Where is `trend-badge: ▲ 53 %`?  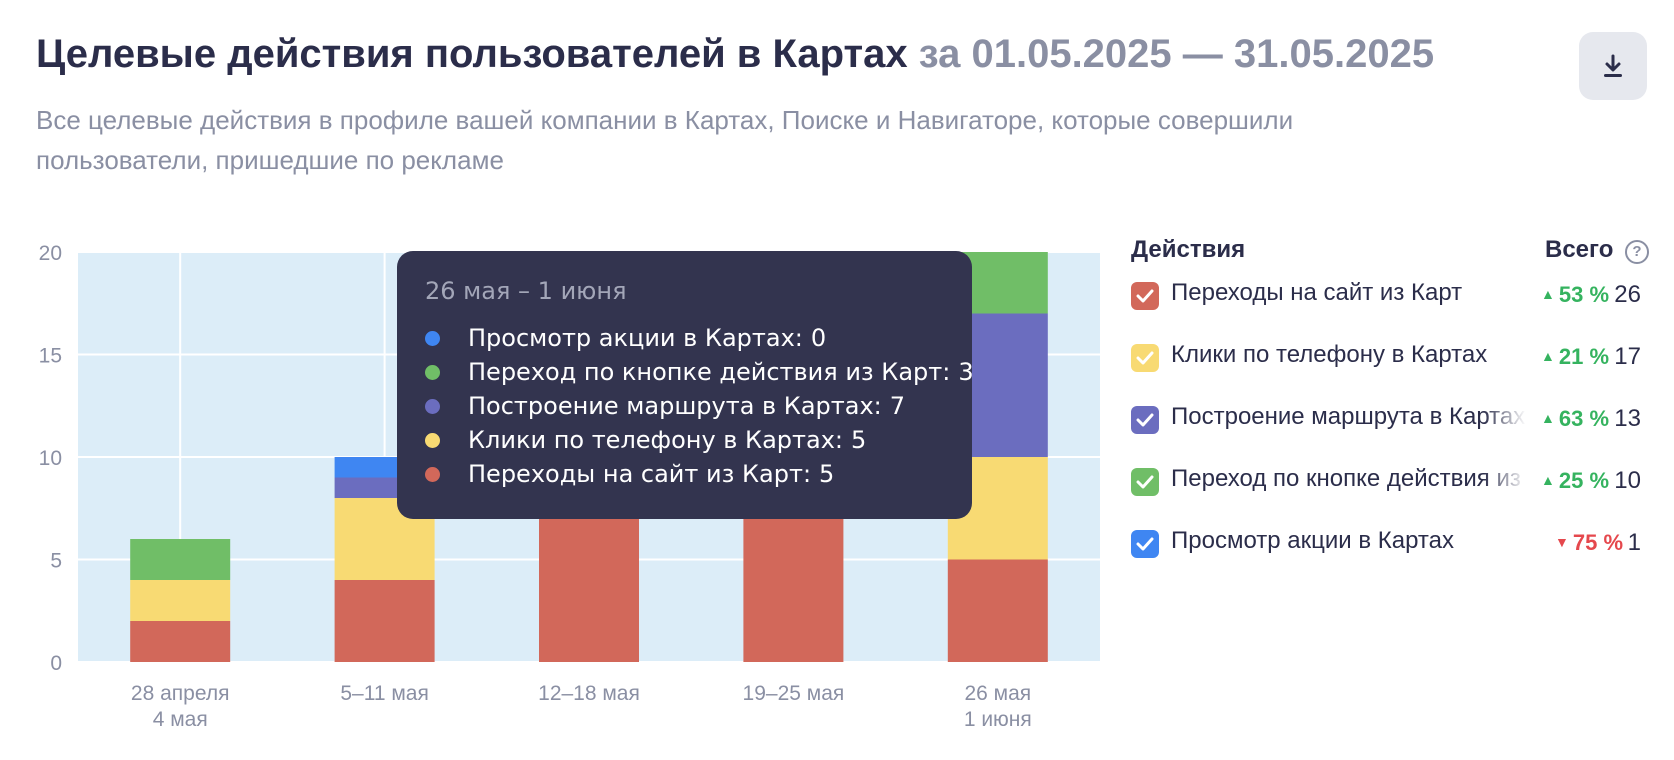
trend-badge: ▲ 53 % is located at coordinates (1581, 295).